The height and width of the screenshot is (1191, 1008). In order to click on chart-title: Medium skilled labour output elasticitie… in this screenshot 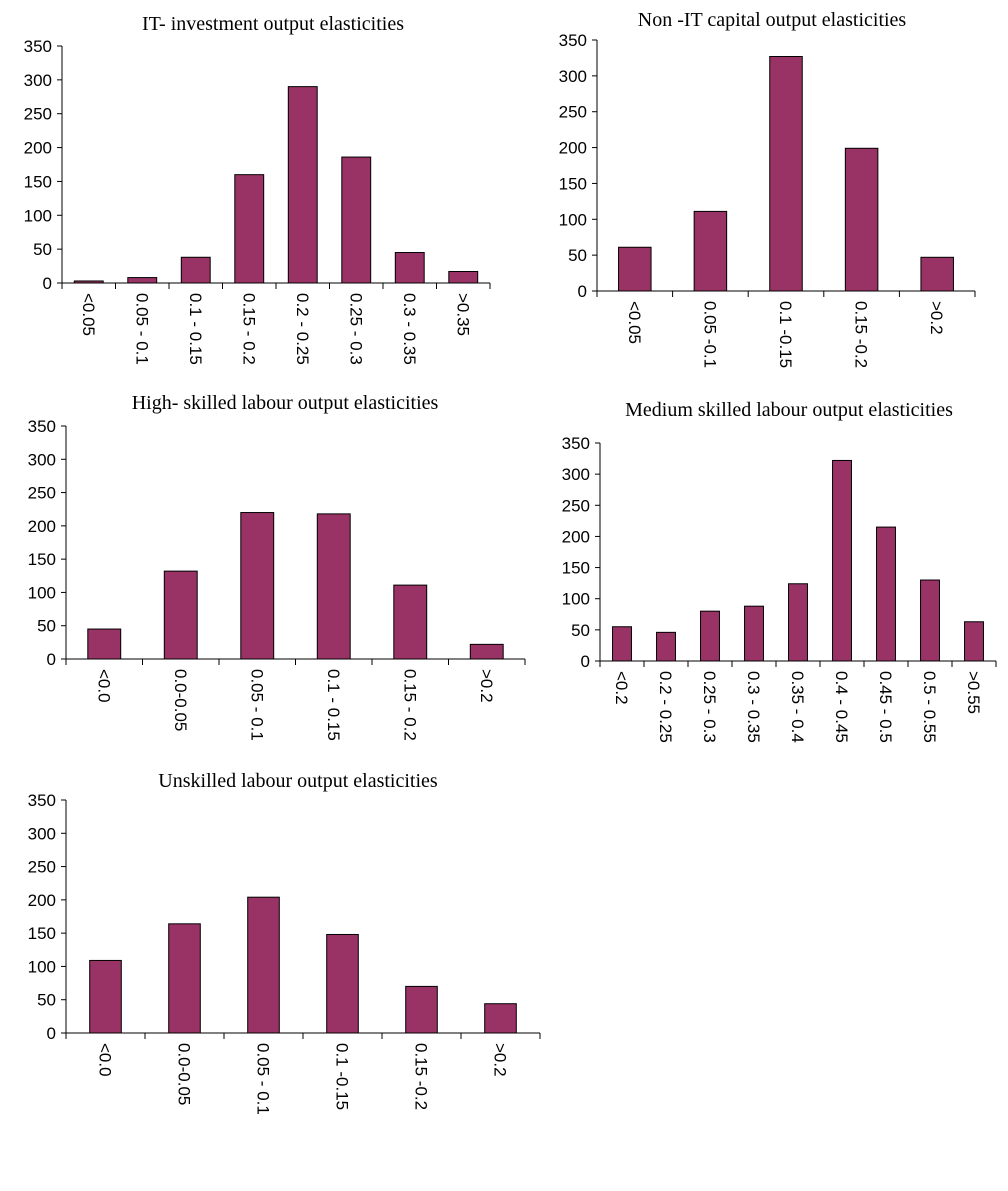, I will do `click(789, 410)`.